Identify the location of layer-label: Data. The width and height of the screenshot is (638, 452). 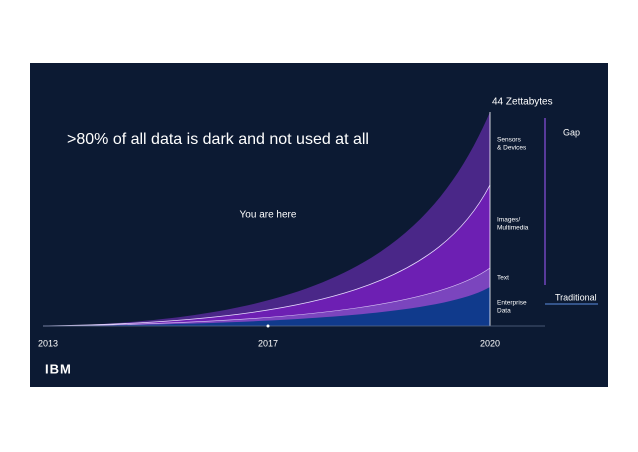
(504, 311).